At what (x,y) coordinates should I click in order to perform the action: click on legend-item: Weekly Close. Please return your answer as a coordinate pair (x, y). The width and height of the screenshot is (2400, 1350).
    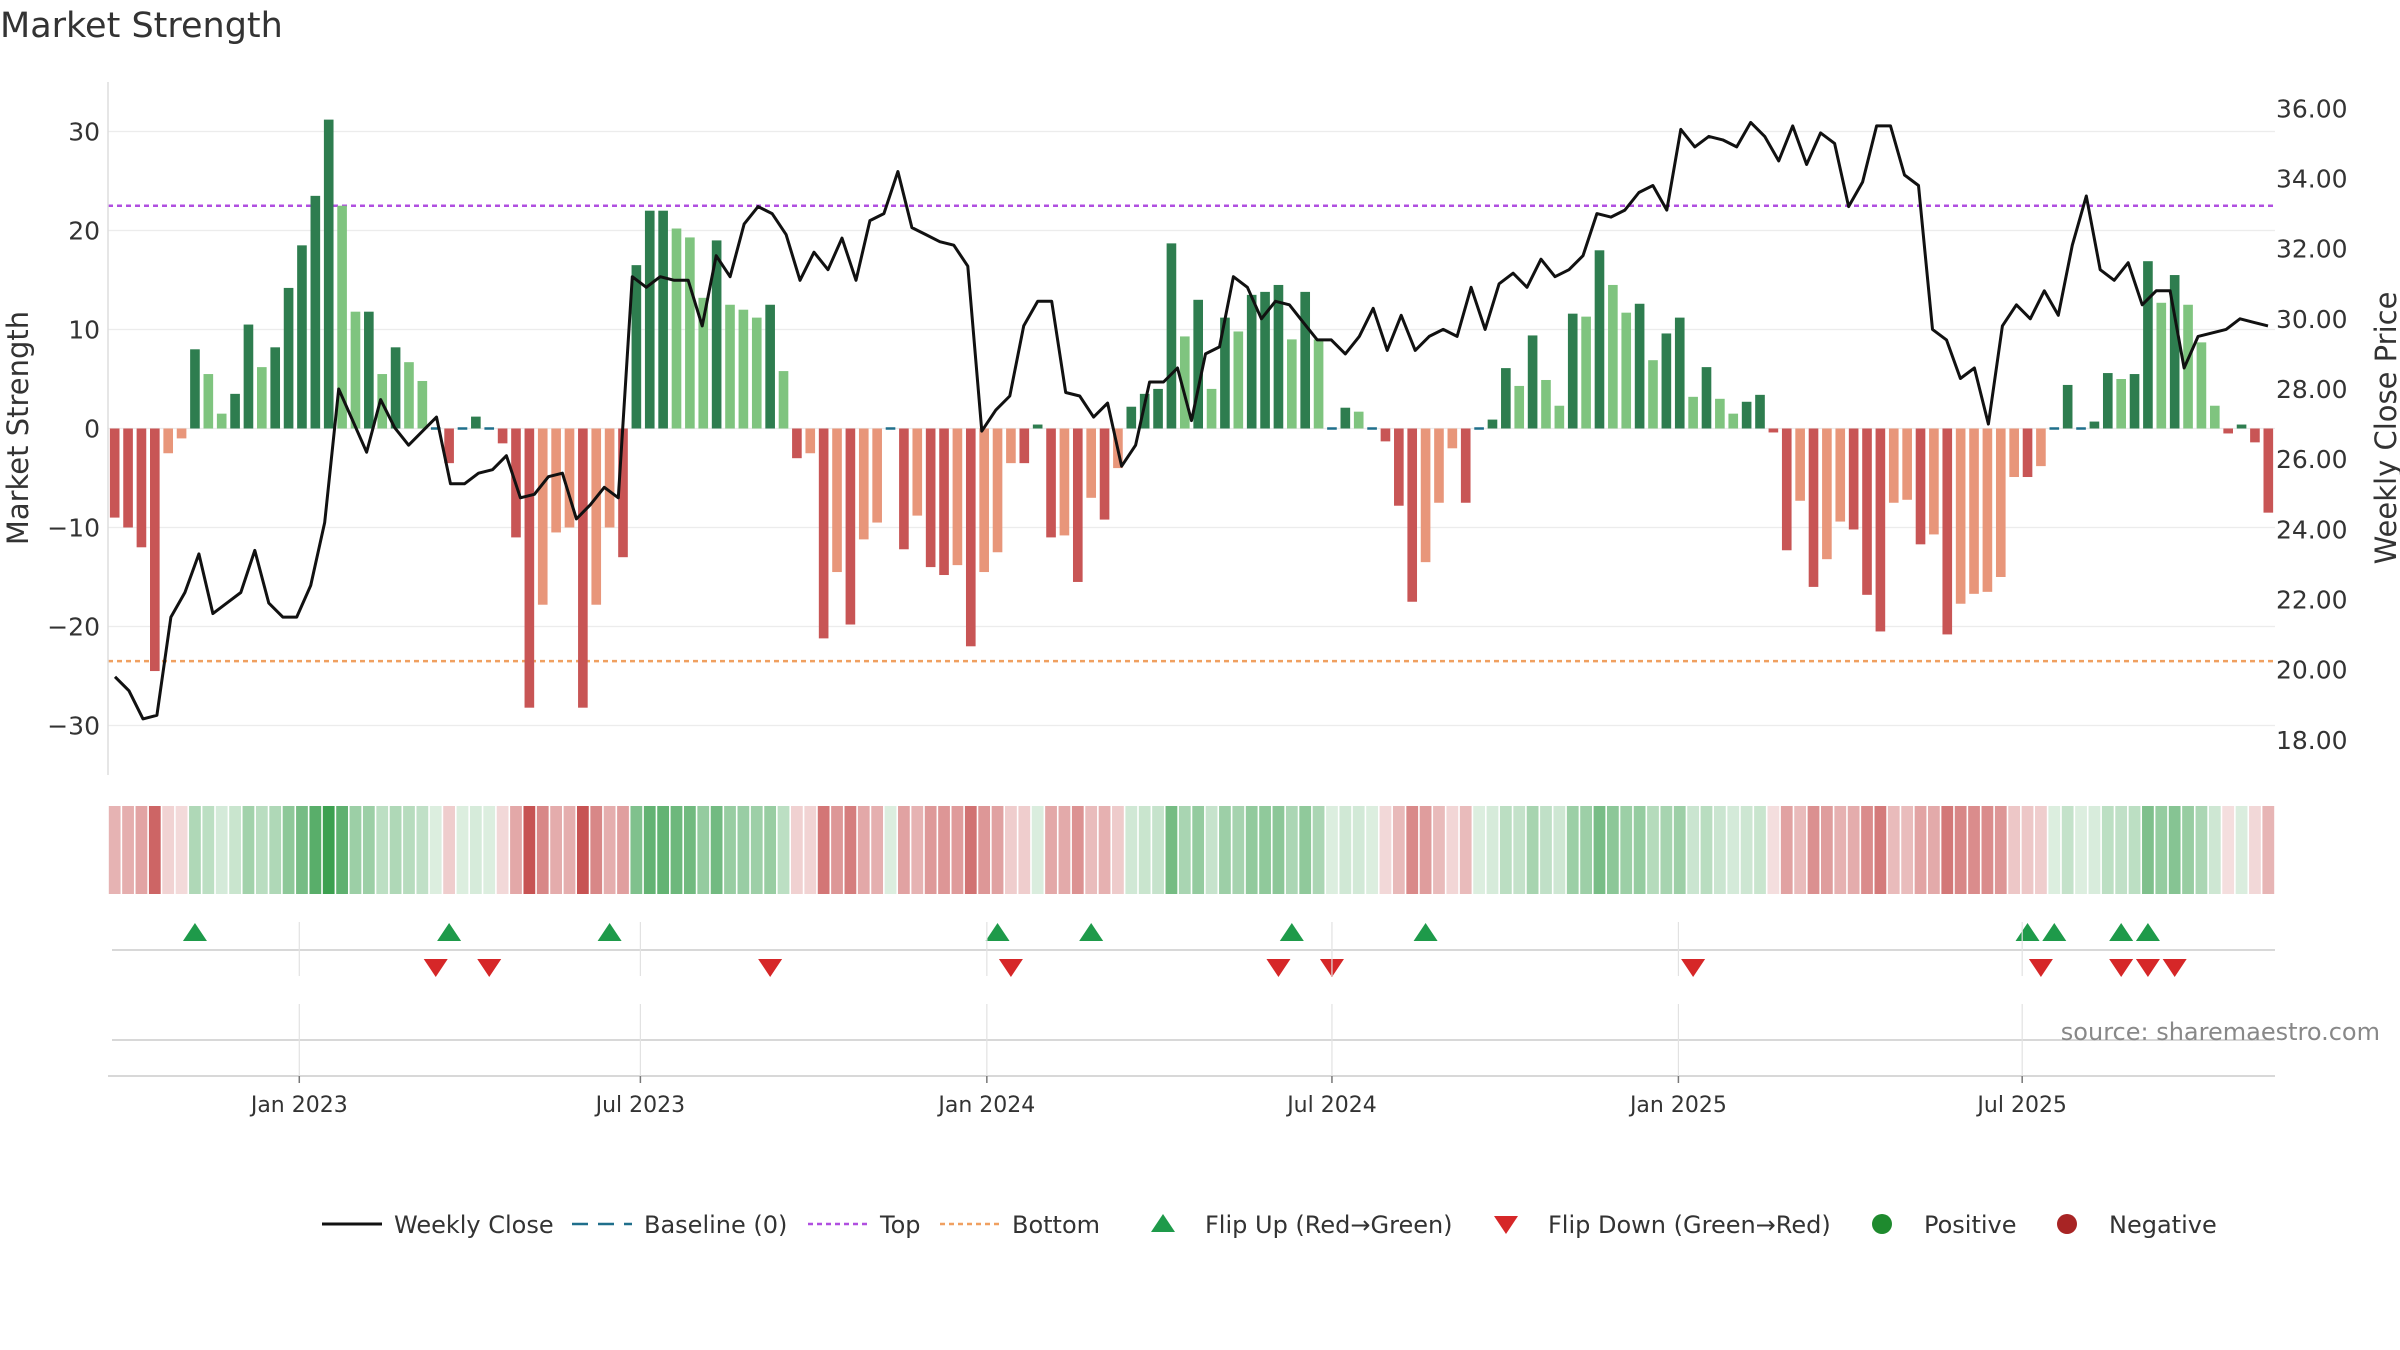
    Looking at the image, I should click on (438, 1225).